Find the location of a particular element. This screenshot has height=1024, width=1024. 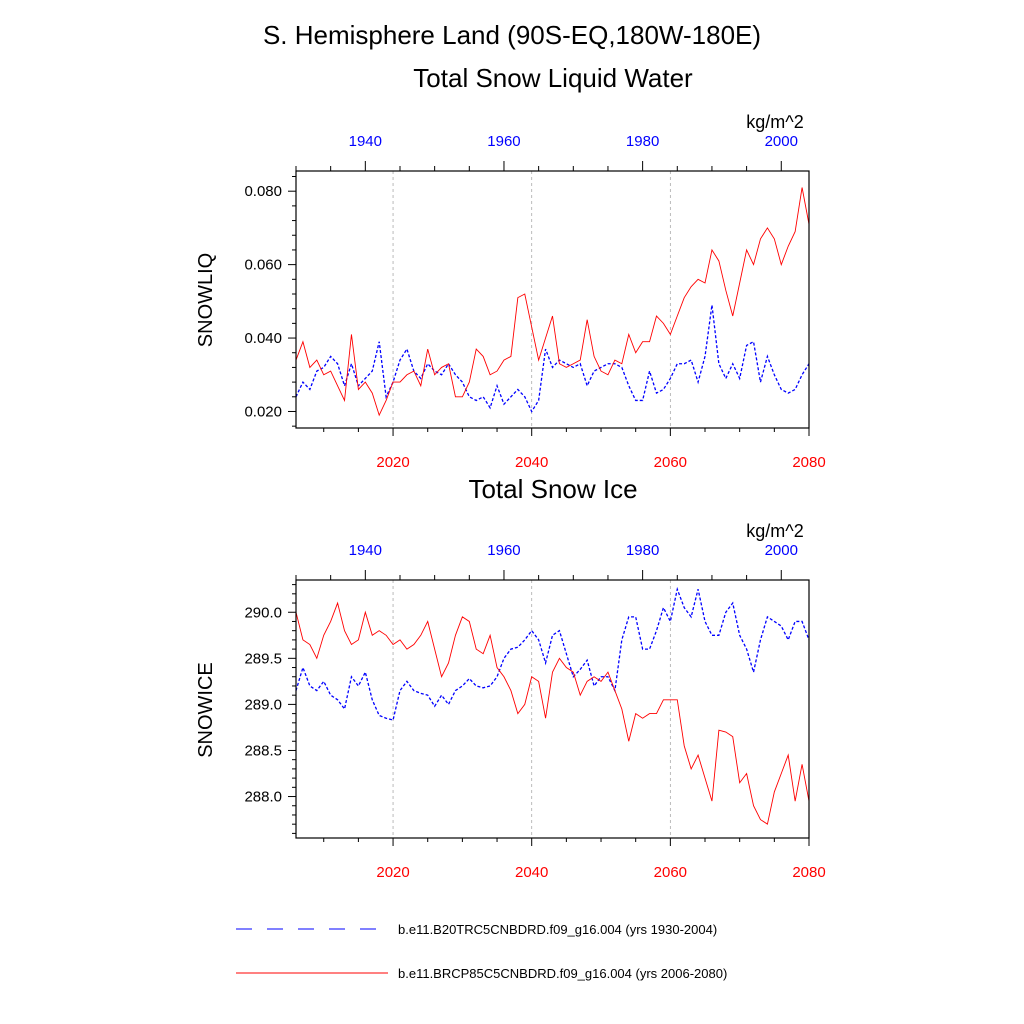

y-tick-label: 288.5 is located at coordinates (263, 750).